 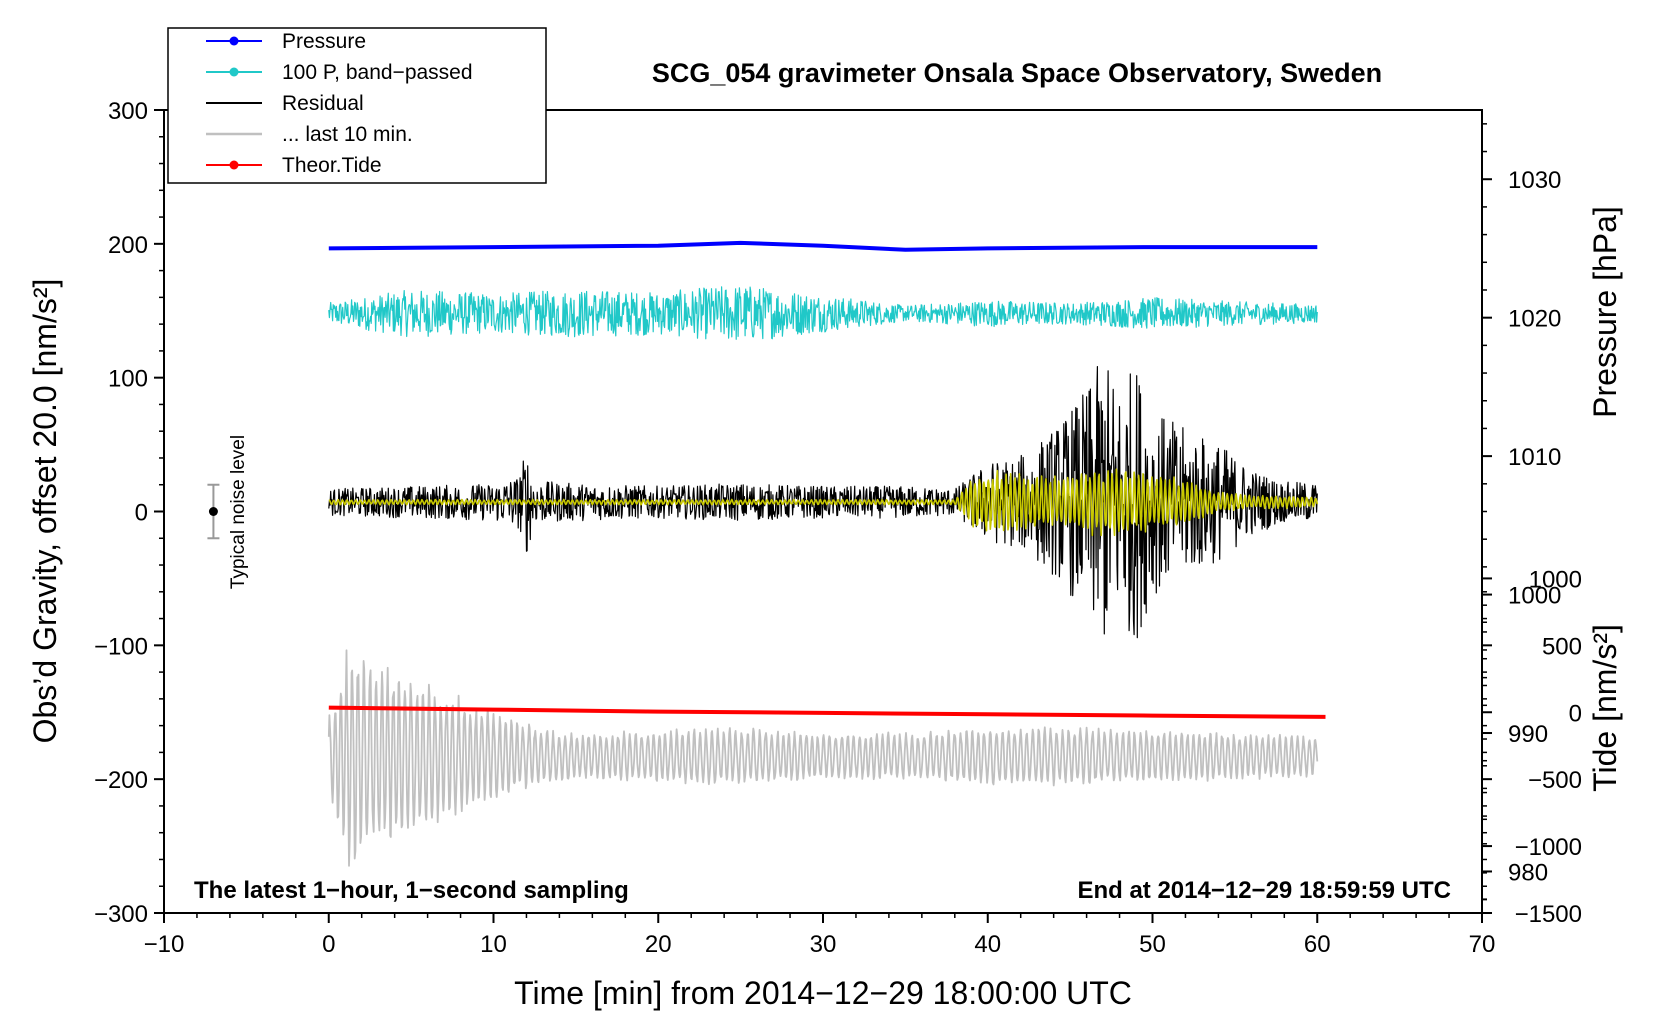 What do you see at coordinates (823, 944) in the screenshot?
I see `x-tick-label: 30` at bounding box center [823, 944].